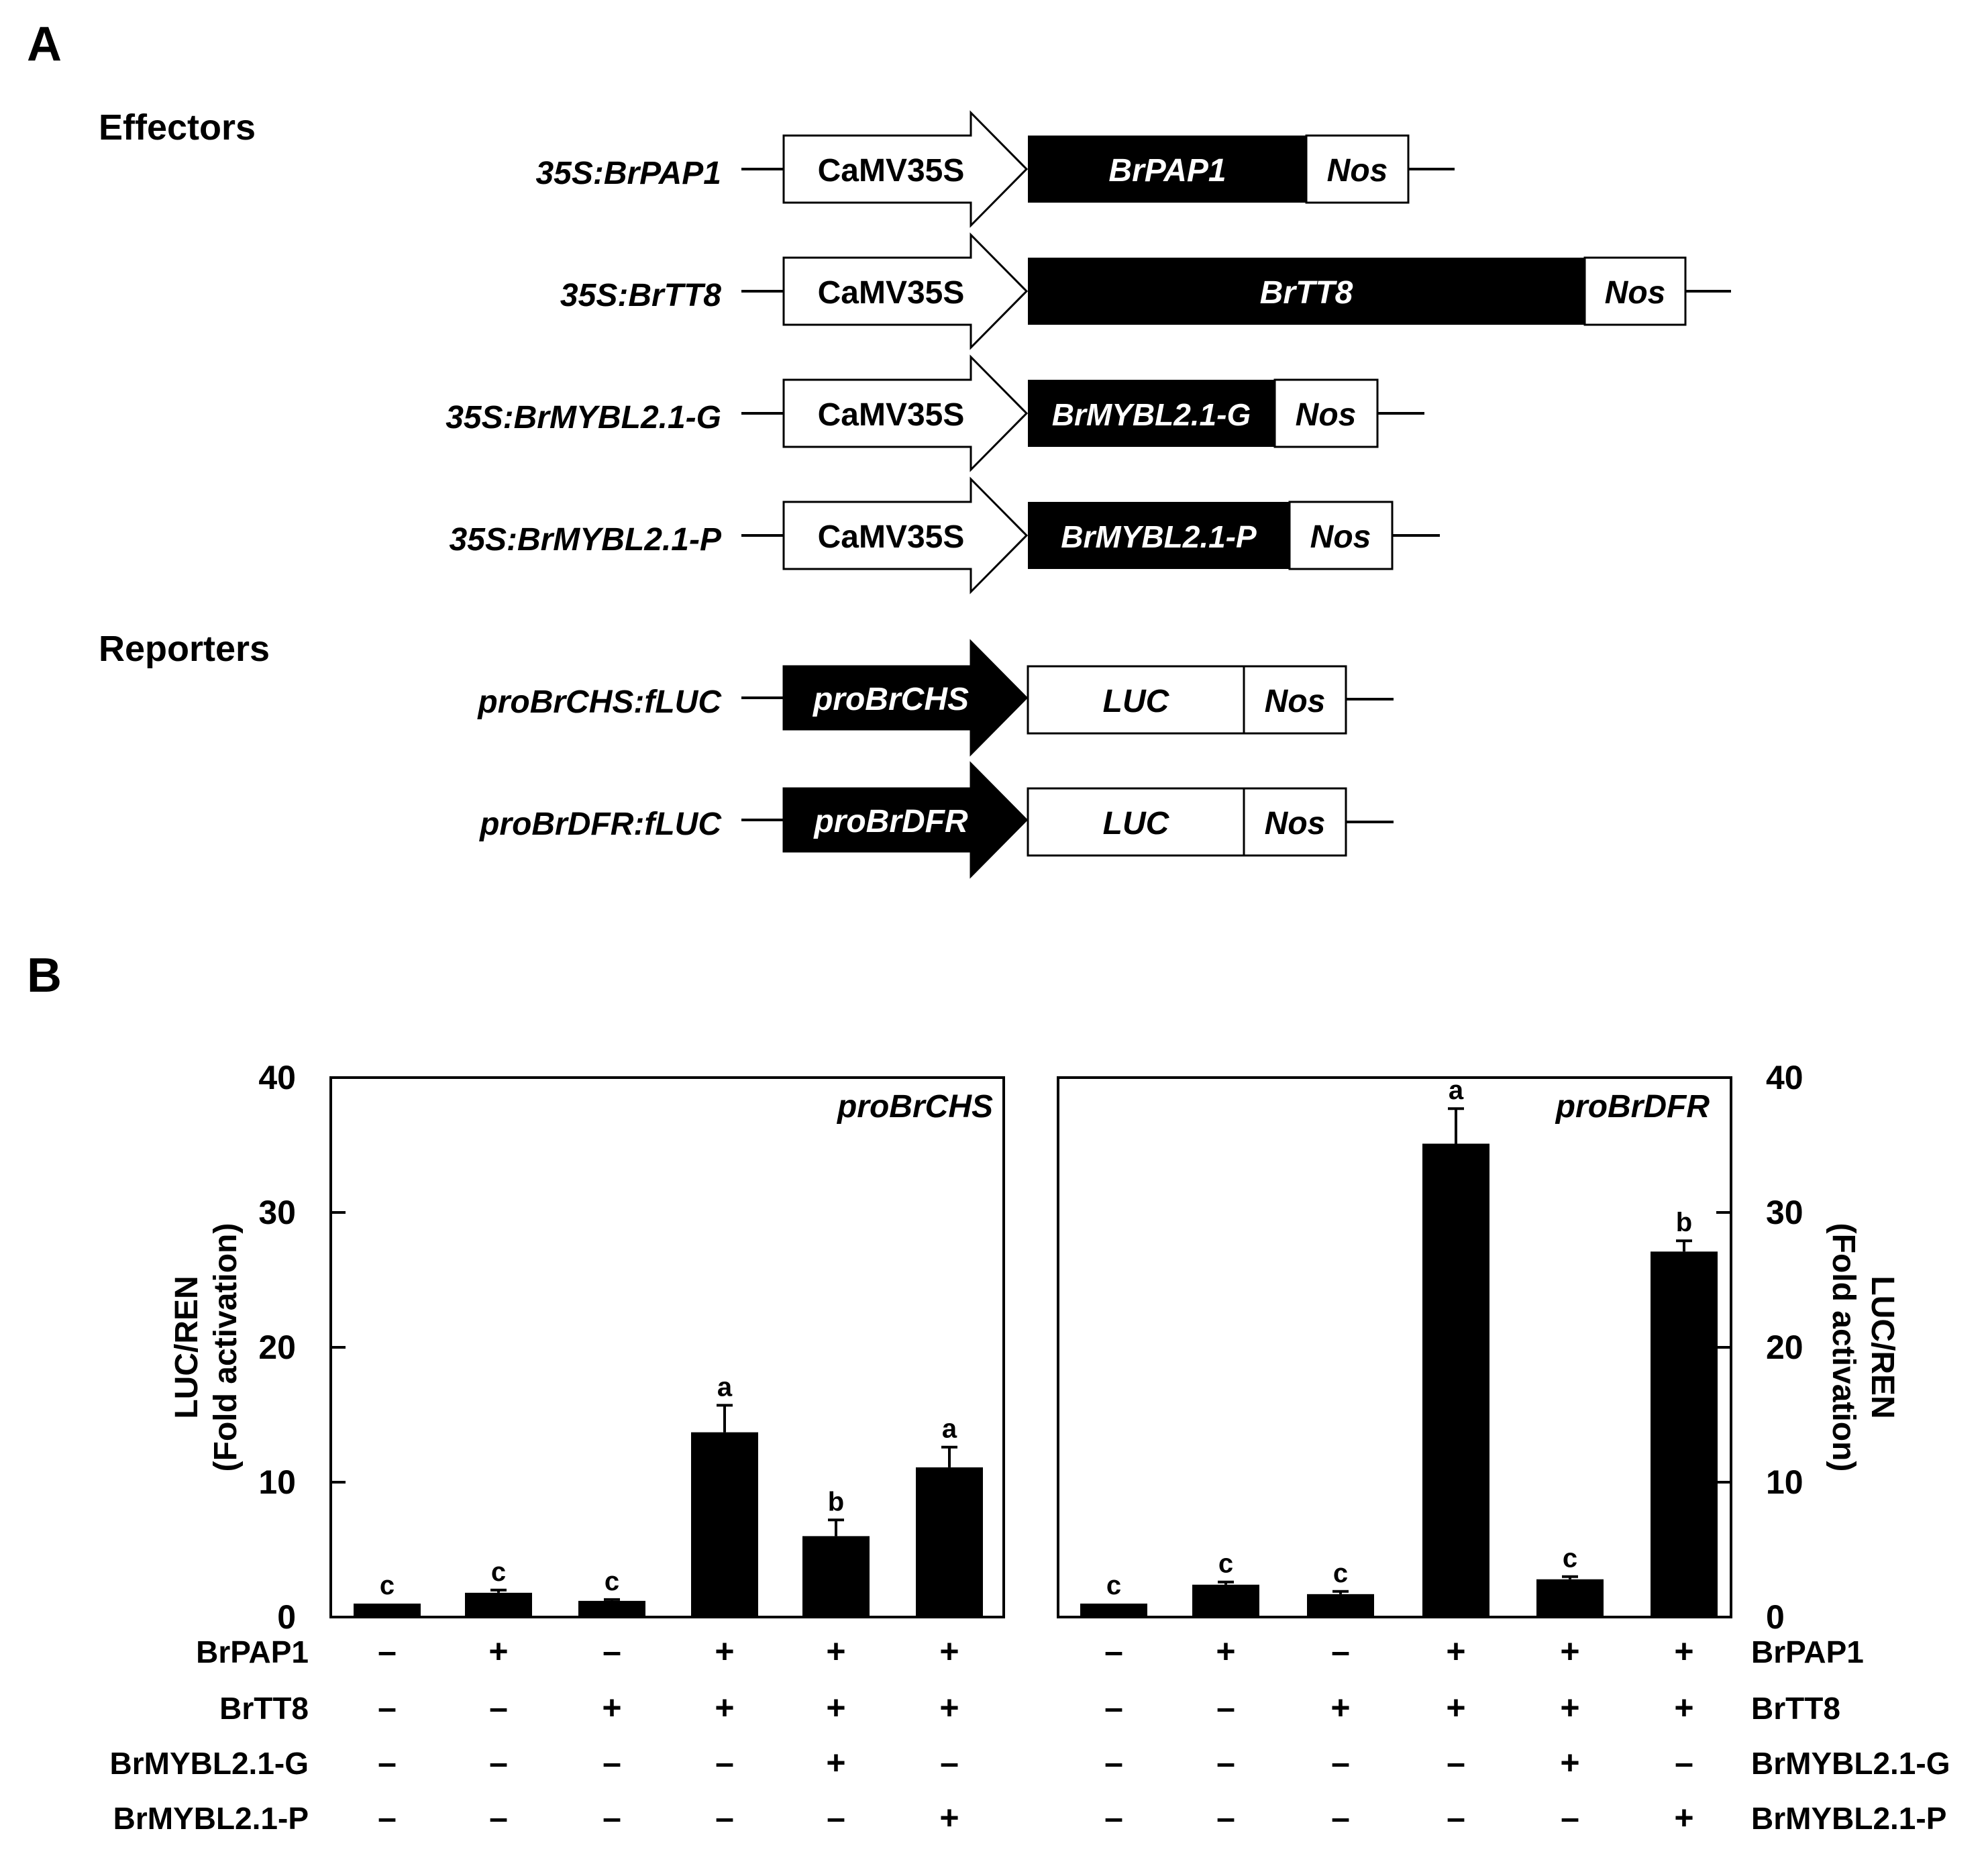 This screenshot has height=1868, width=1988. Describe the element at coordinates (302, 1347) in the screenshot. I see `y-axis-ticks: 0 10 20 30 40` at that location.